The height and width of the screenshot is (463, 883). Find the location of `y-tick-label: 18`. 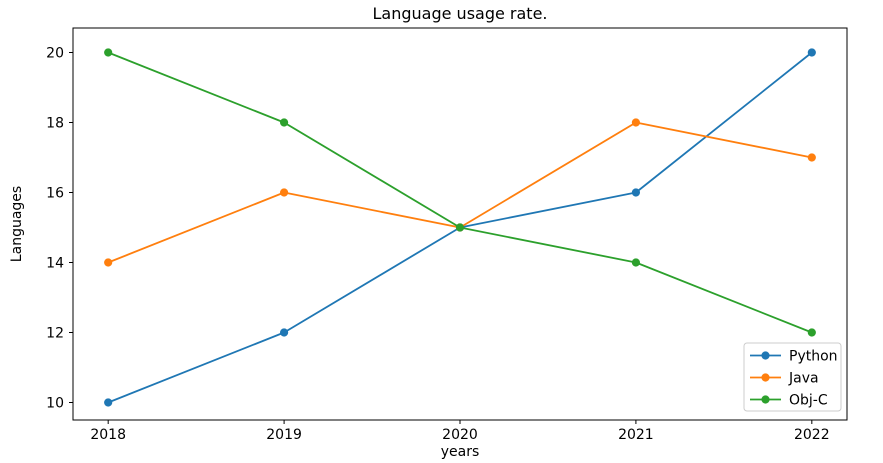

y-tick-label: 18 is located at coordinates (55, 124).